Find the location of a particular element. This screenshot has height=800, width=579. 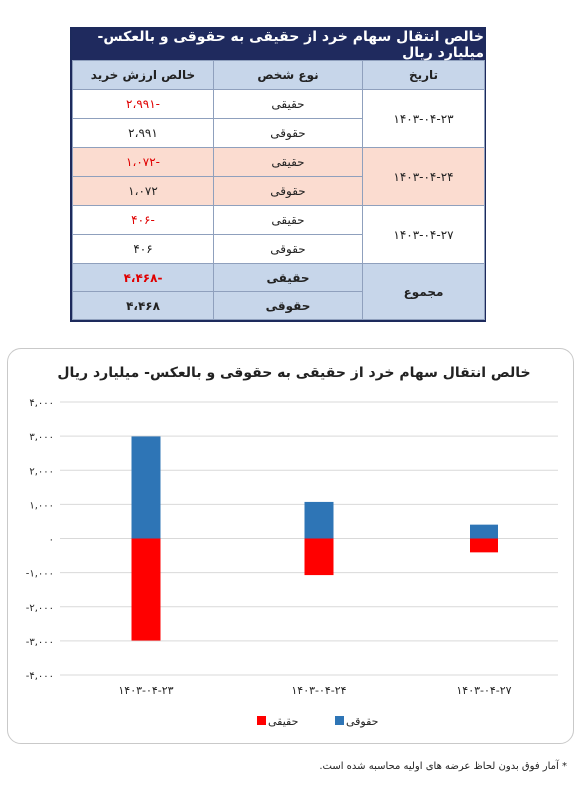

legend: حقوقی حقیقی is located at coordinates (317, 721).